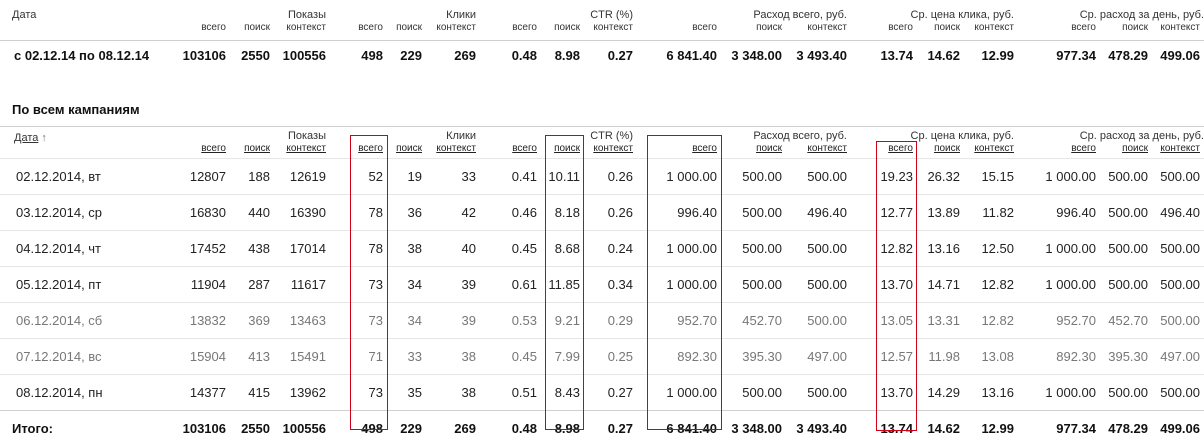 The width and height of the screenshot is (1204, 446). What do you see at coordinates (375, 248) in the screenshot?
I see `cell-clicks-all: 78` at bounding box center [375, 248].